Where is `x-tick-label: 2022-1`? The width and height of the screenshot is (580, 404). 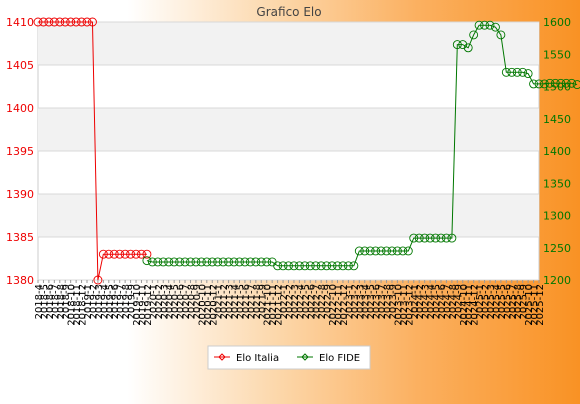
x-tick-label: 2022-1 is located at coordinates (284, 301).